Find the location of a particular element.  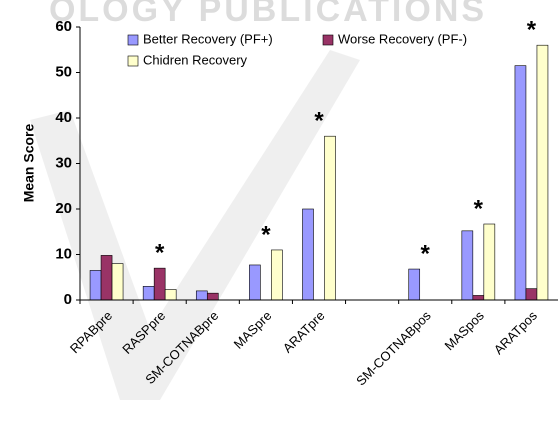

y-tick-label: 30 is located at coordinates (63, 162).